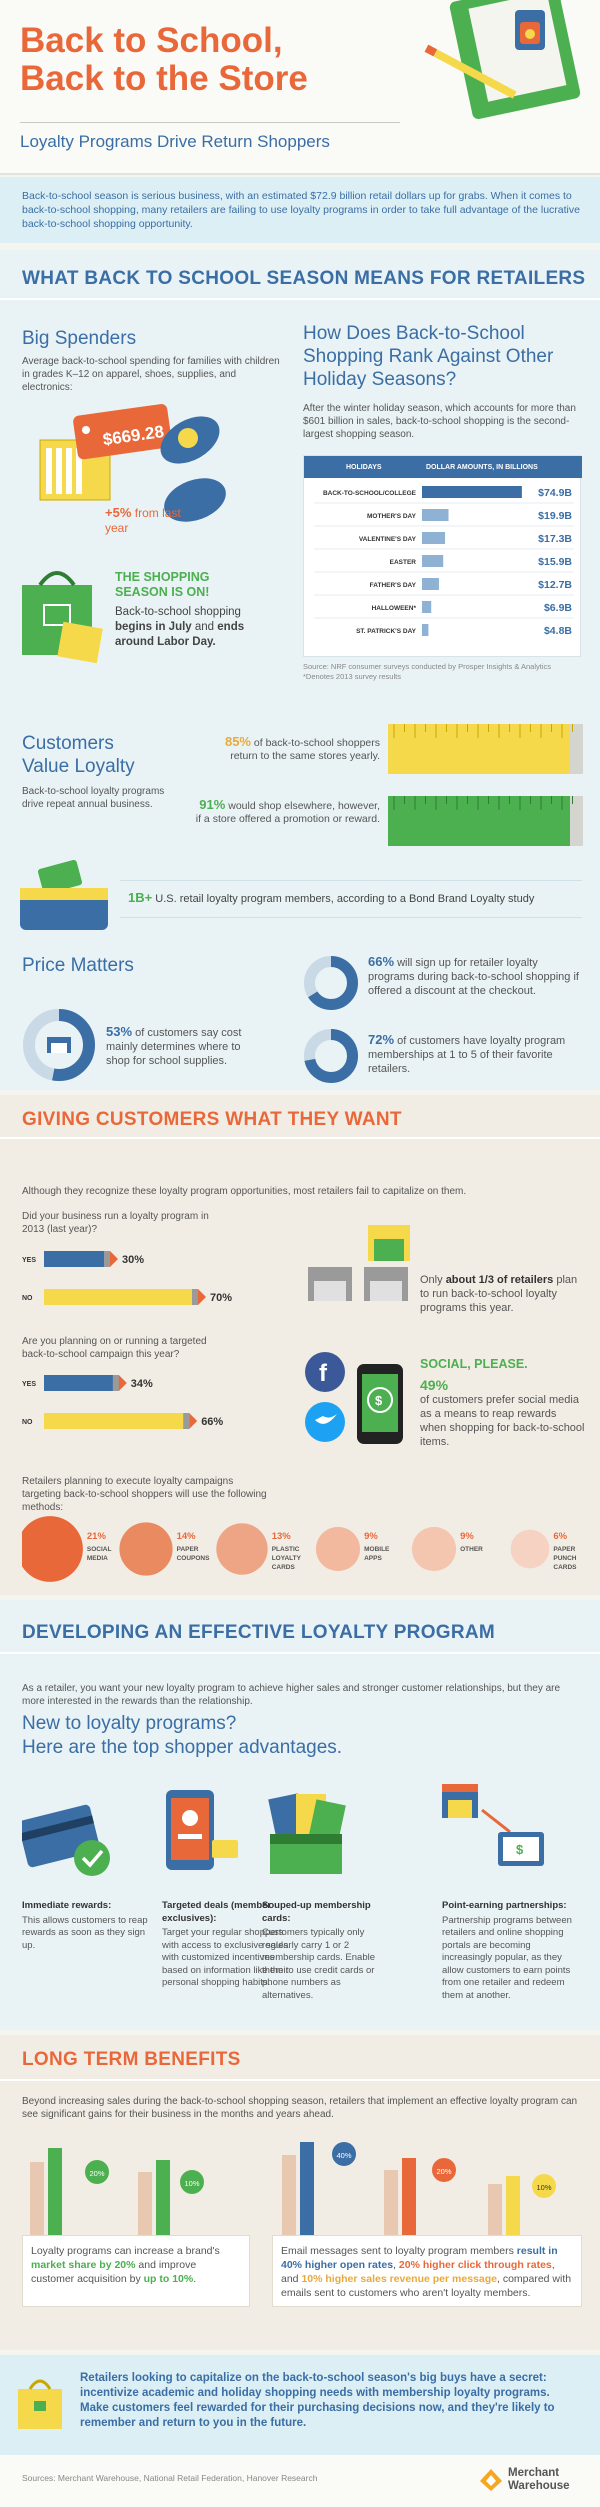  I want to click on method-label: LOYALTY, so click(287, 1558).